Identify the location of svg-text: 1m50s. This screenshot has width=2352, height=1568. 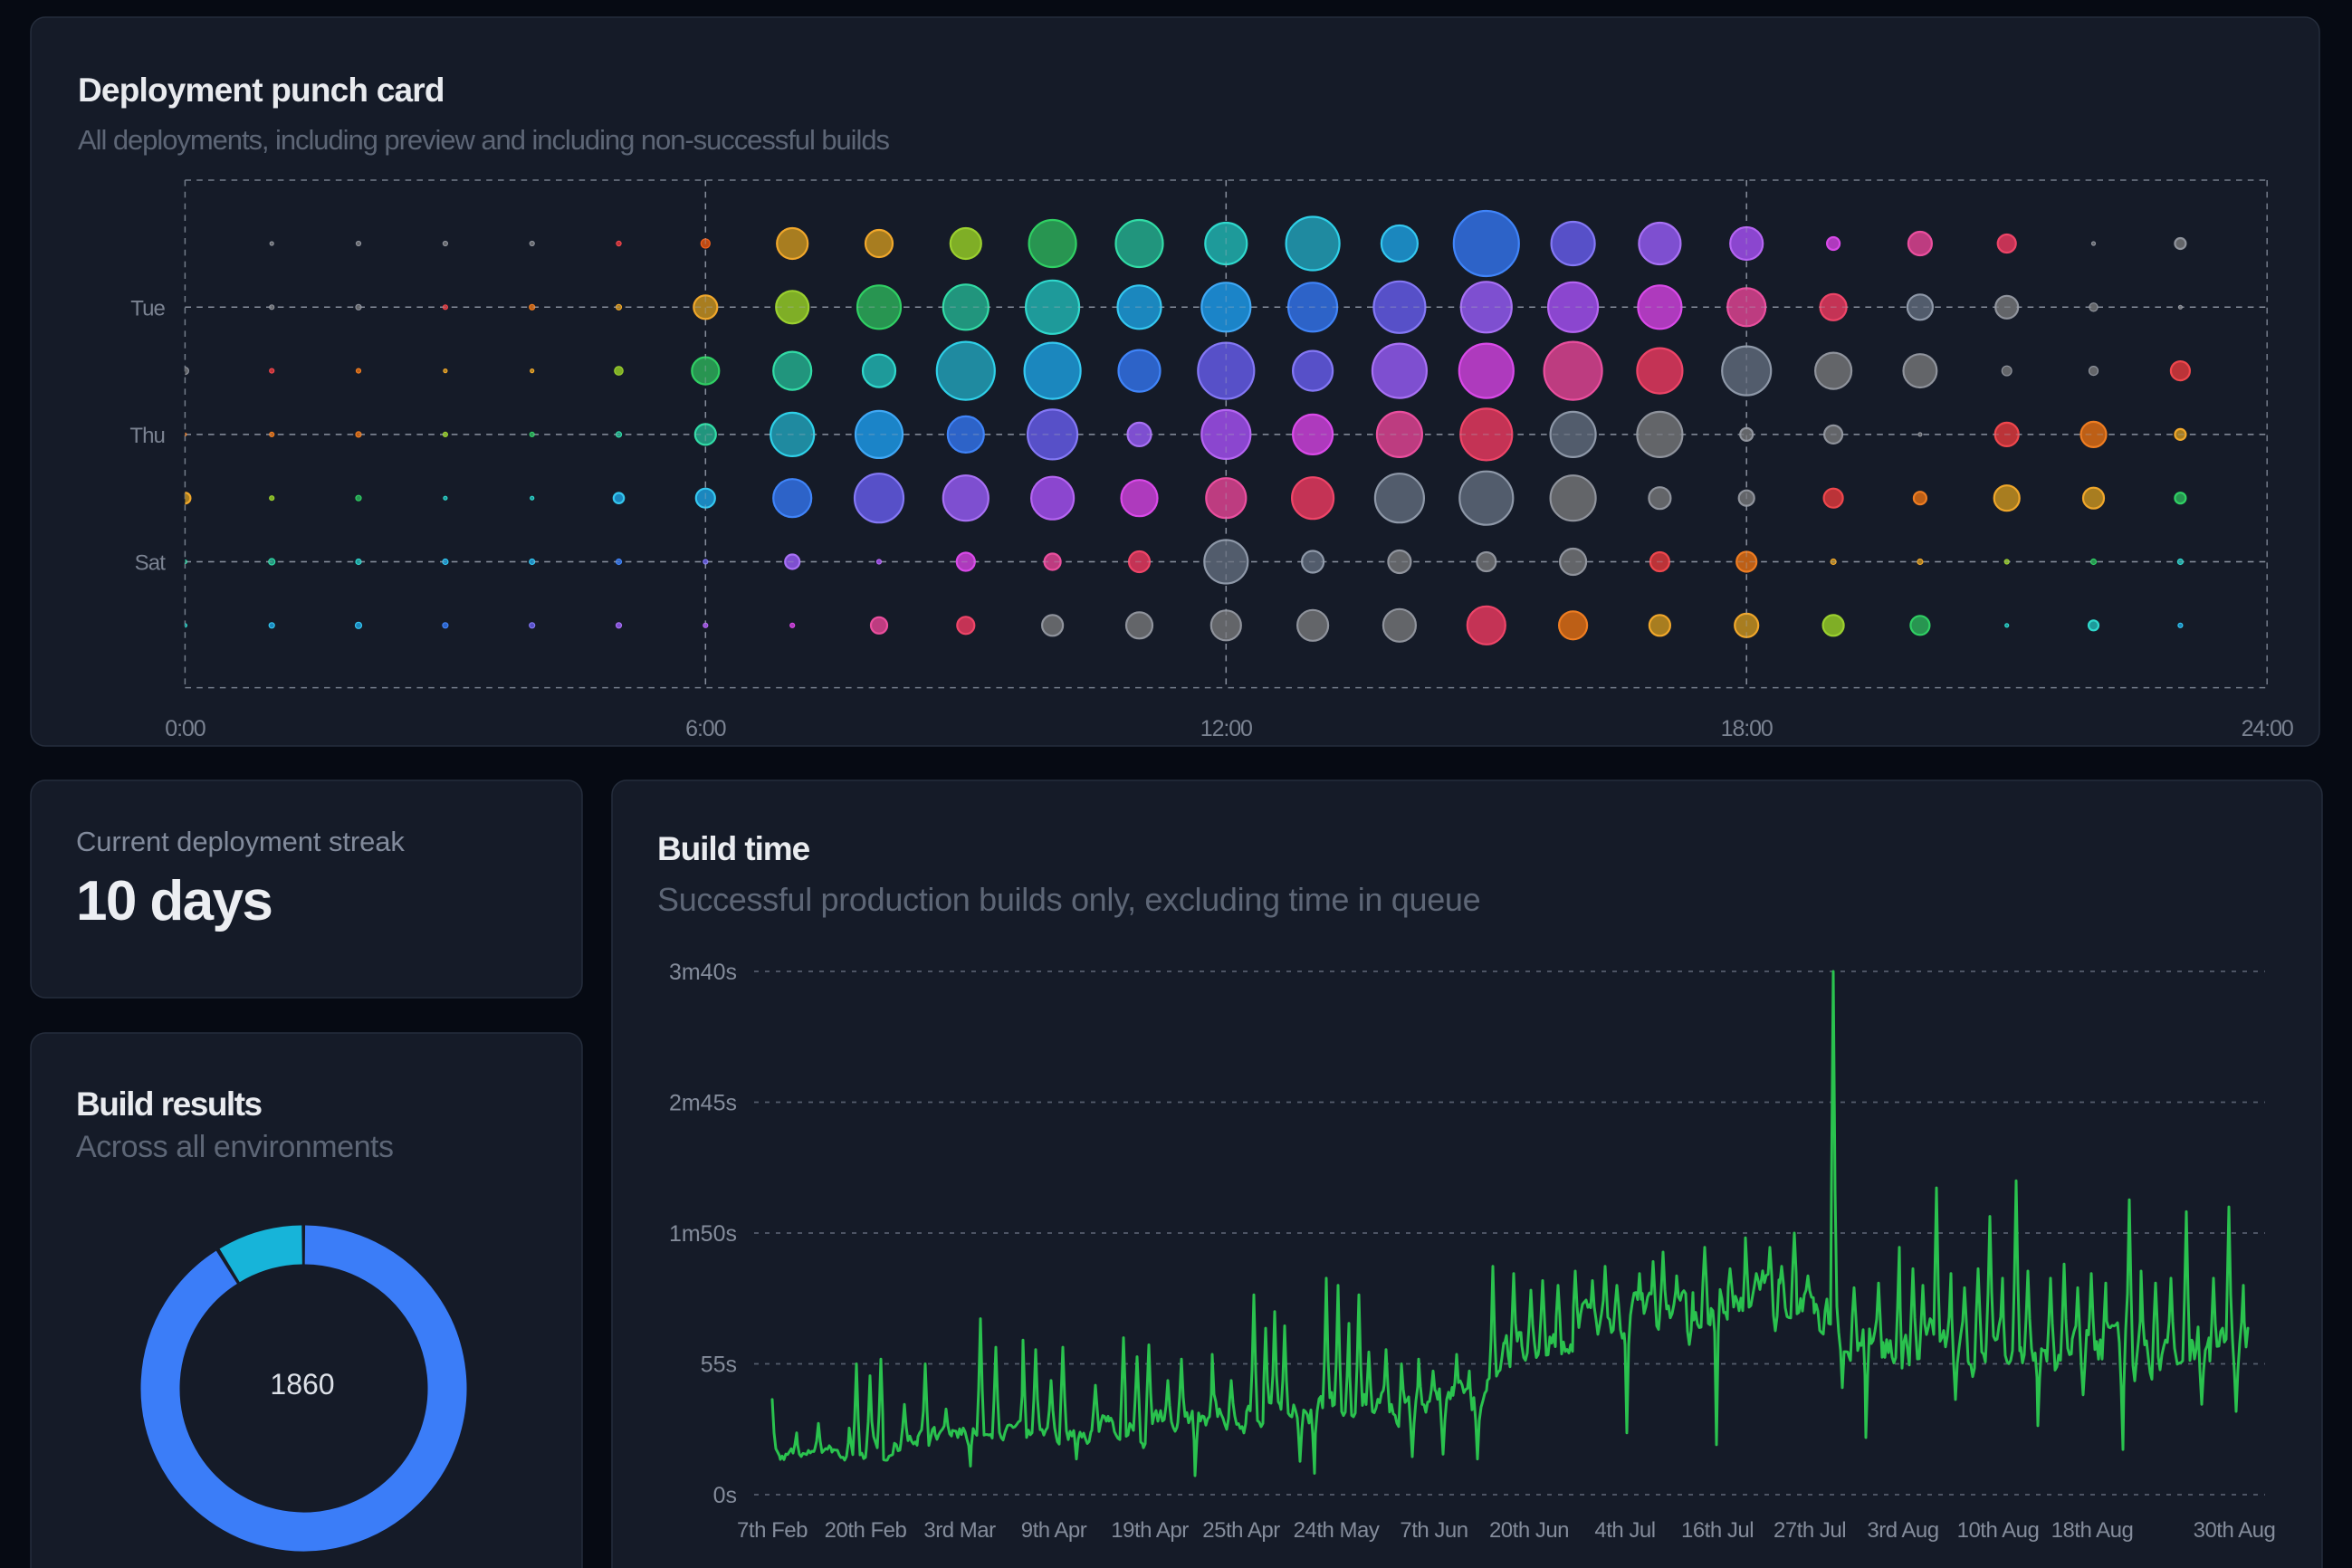
(703, 1234).